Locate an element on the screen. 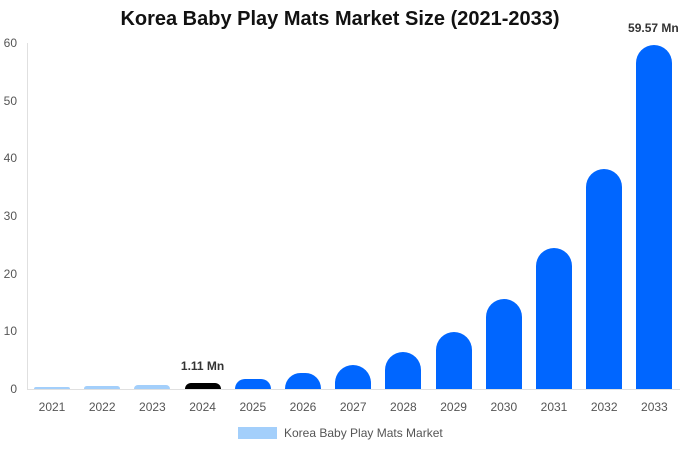  bar-2029 is located at coordinates (453, 360).